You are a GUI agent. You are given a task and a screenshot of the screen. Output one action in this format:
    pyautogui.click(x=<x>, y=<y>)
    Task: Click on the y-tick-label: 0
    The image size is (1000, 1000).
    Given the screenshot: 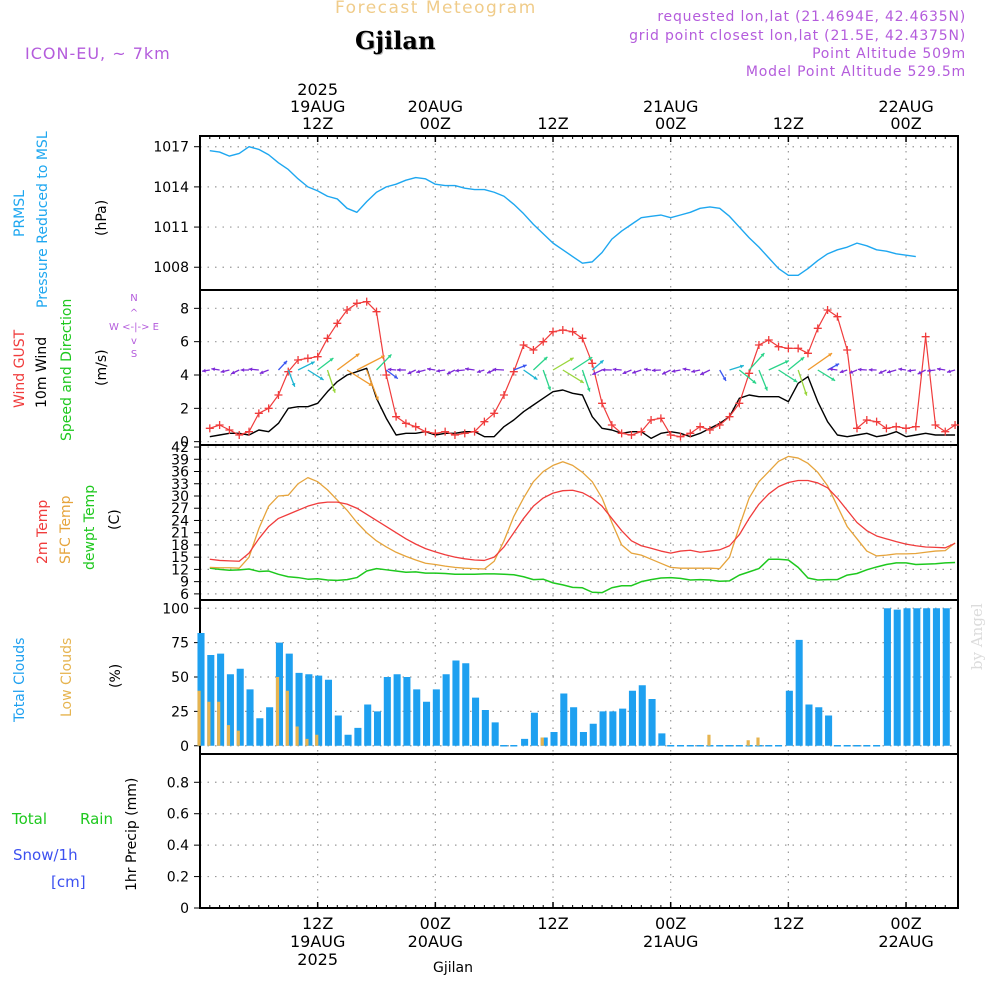 What is the action you would take?
    pyautogui.click(x=184, y=443)
    